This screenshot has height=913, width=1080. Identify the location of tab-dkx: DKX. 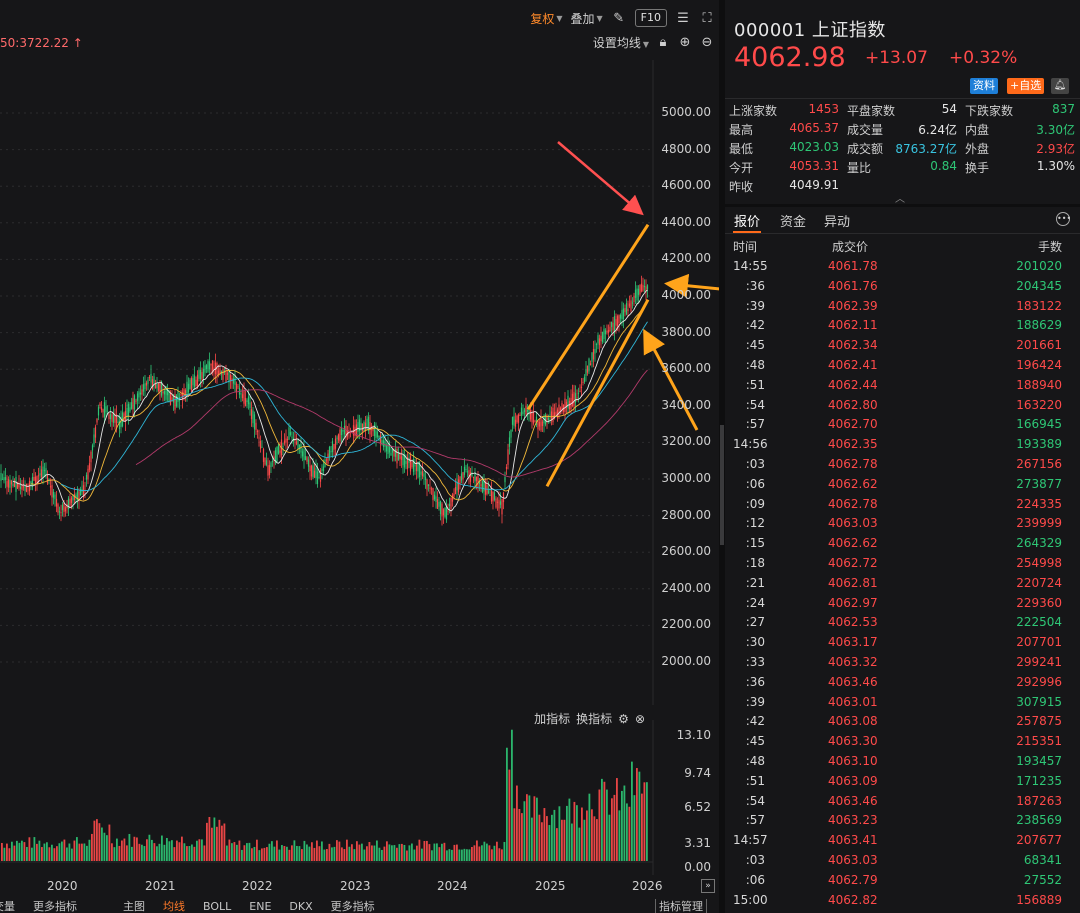
(301, 906).